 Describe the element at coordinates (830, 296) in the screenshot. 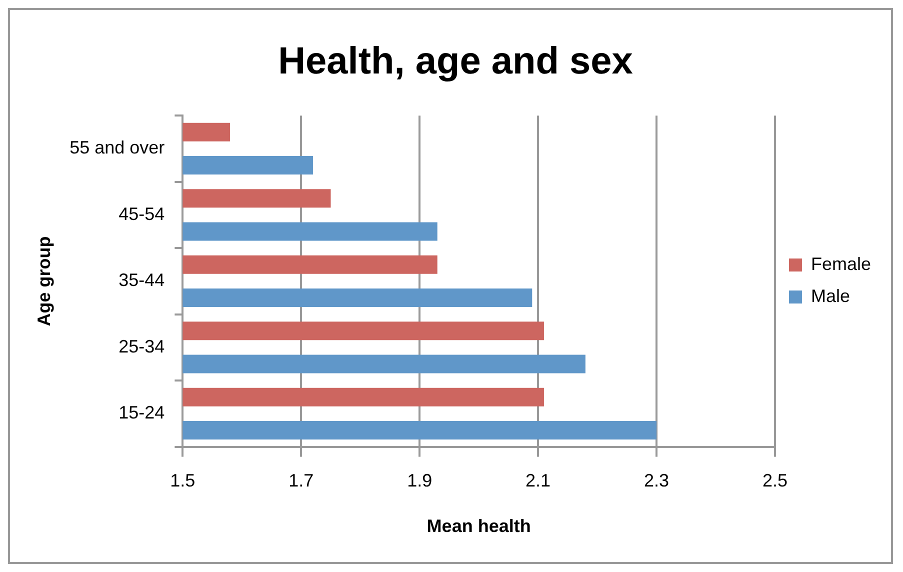

I see `legend-label: Male` at that location.